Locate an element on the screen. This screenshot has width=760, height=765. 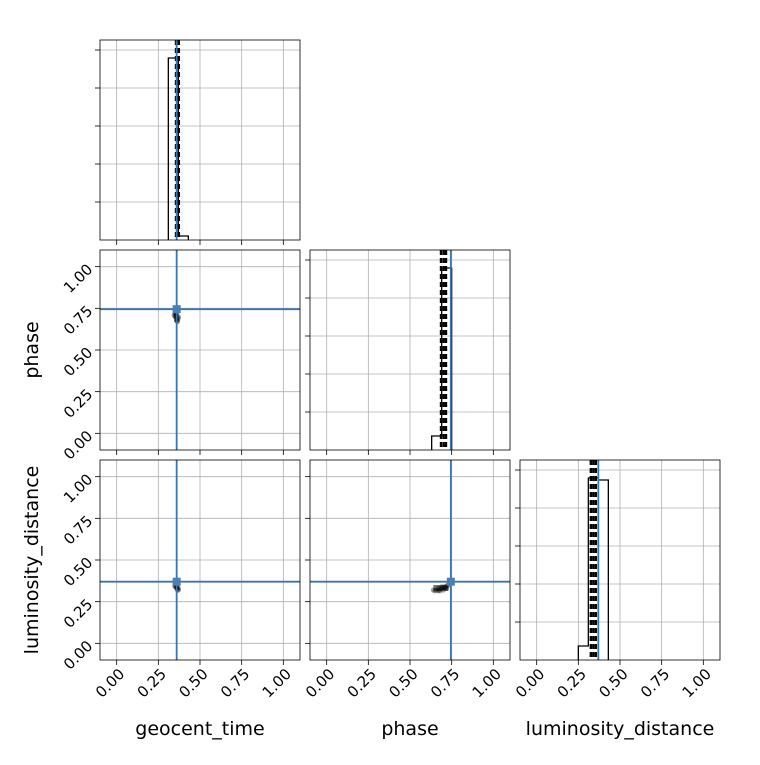
panel-phase-luminosity_distance is located at coordinates (408, 562).